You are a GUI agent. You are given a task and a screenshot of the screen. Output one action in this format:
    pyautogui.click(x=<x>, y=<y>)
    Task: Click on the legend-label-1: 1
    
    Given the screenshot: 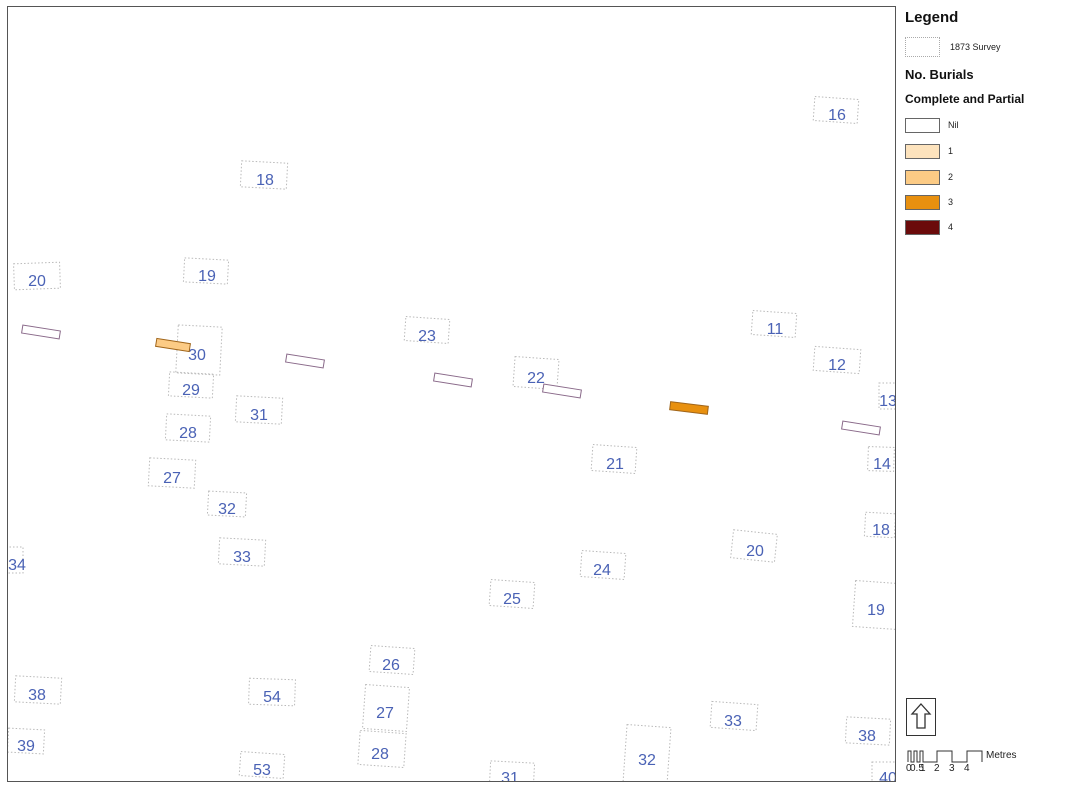 What is the action you would take?
    pyautogui.click(x=951, y=151)
    